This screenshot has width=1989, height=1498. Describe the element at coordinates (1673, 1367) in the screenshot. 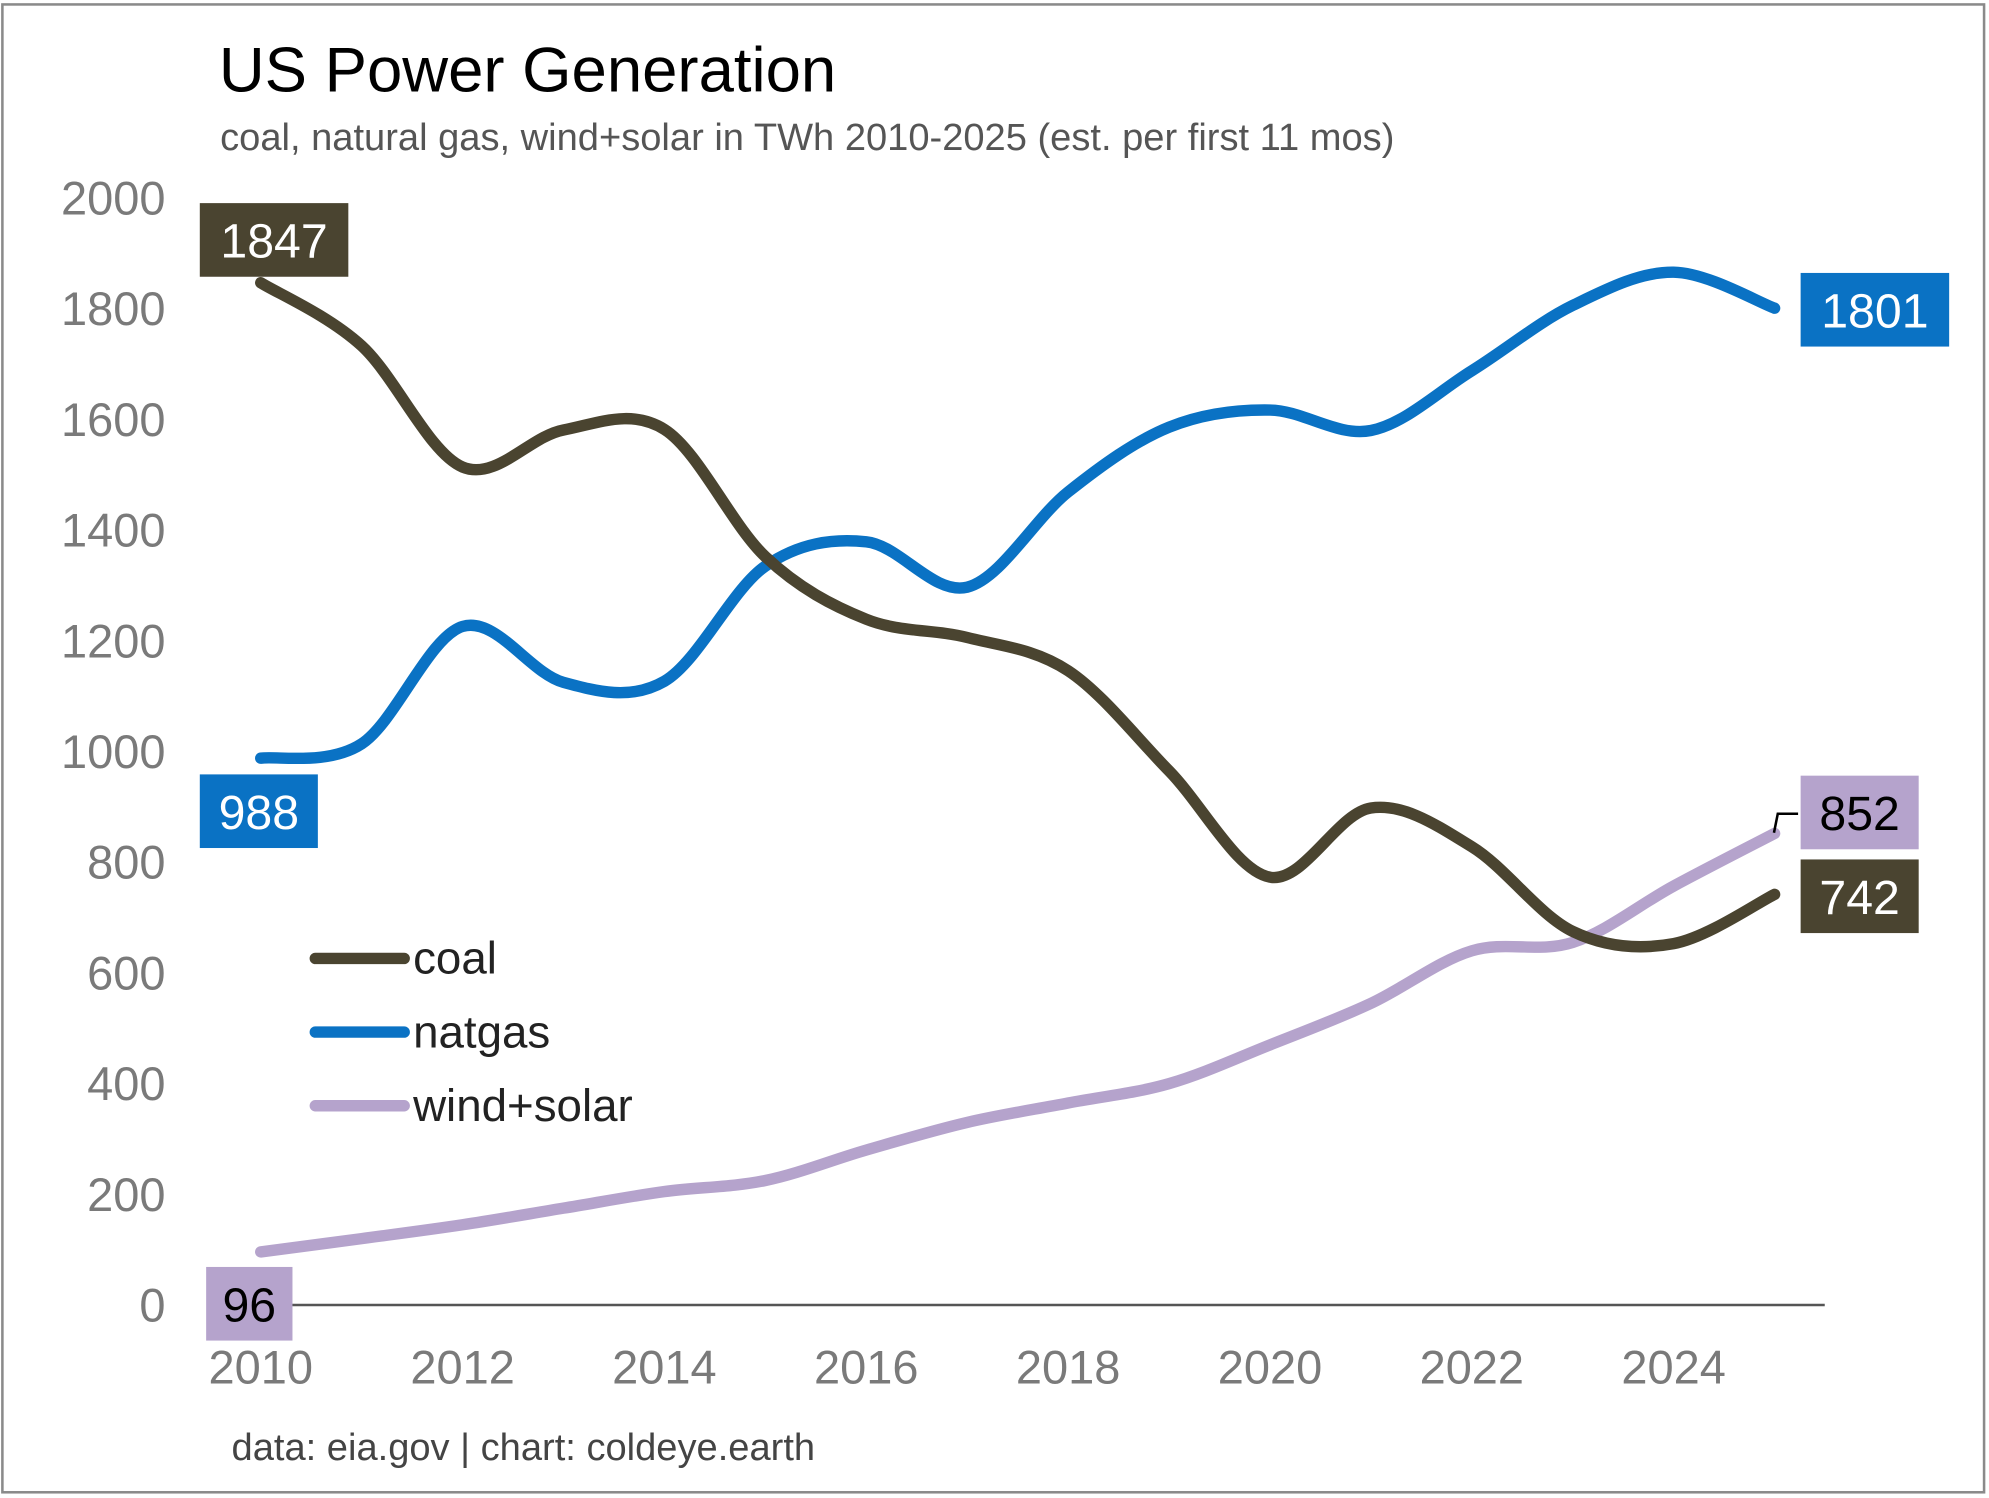

I see `x-tick-label: 2024` at that location.